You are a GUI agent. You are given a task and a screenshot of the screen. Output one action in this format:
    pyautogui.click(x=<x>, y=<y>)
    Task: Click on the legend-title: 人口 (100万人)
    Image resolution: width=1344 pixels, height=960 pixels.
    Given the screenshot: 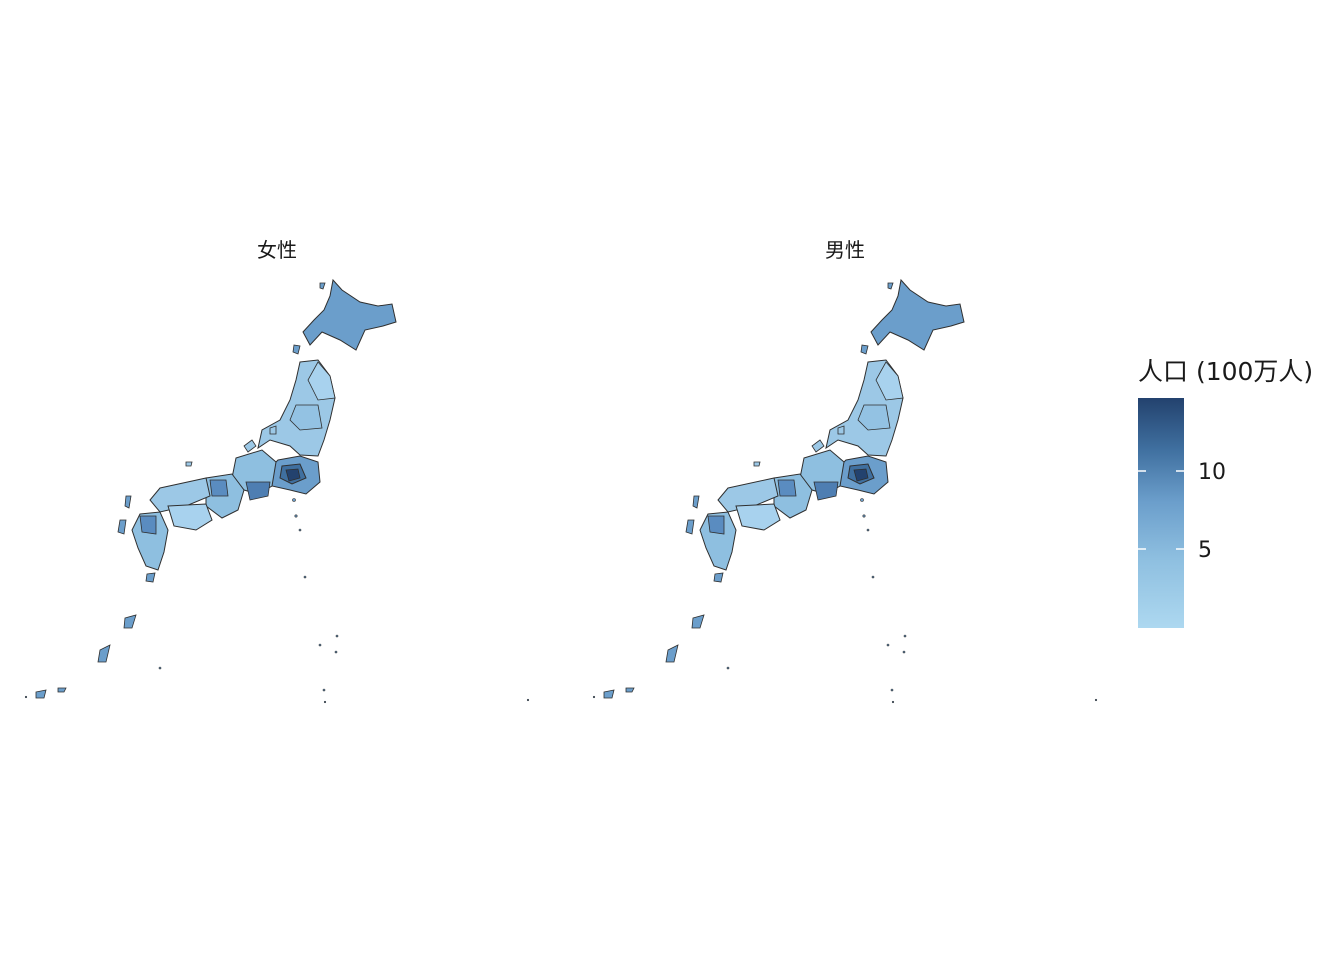 What is the action you would take?
    pyautogui.click(x=1225, y=371)
    